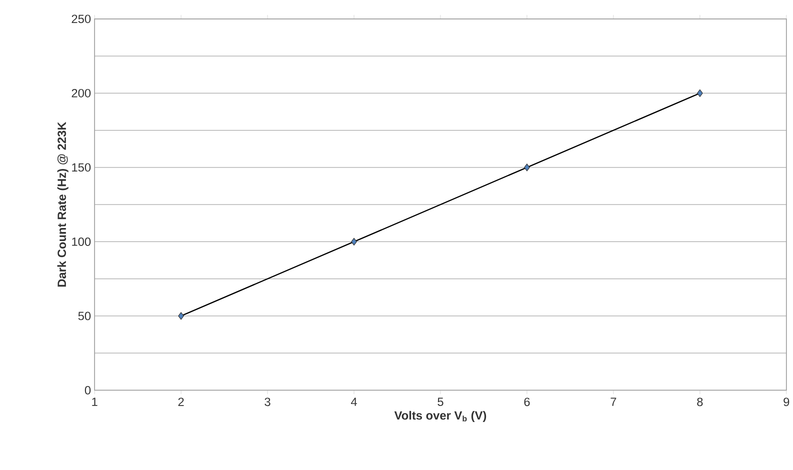  I want to click on x-tick-label: 4, so click(353, 402).